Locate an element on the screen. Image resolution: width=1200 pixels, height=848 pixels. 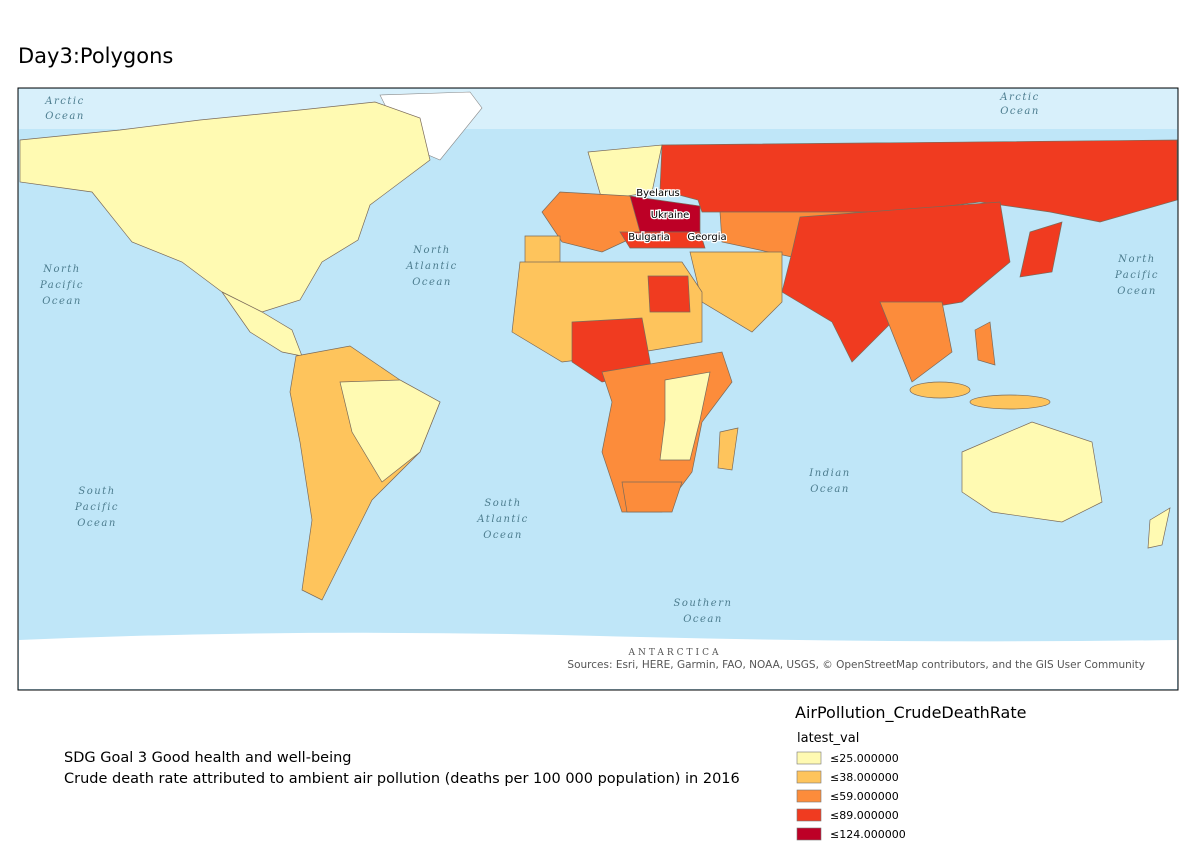
ocean-label: South Pacific Ocean is located at coordinates (96, 507).